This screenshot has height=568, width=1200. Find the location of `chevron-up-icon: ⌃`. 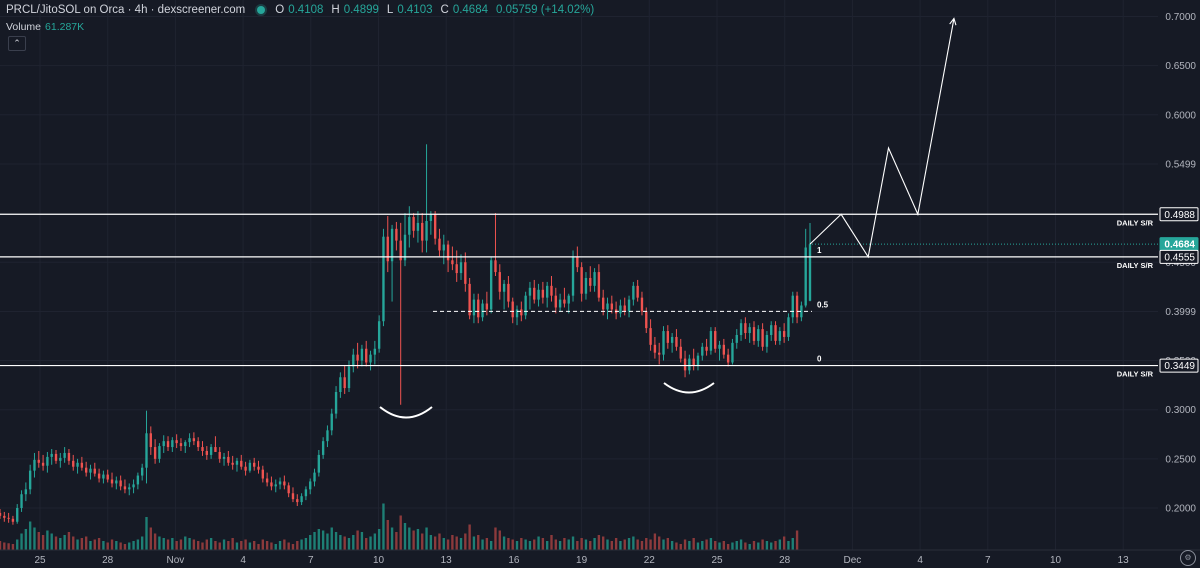

chevron-up-icon: ⌃ is located at coordinates (17, 43).